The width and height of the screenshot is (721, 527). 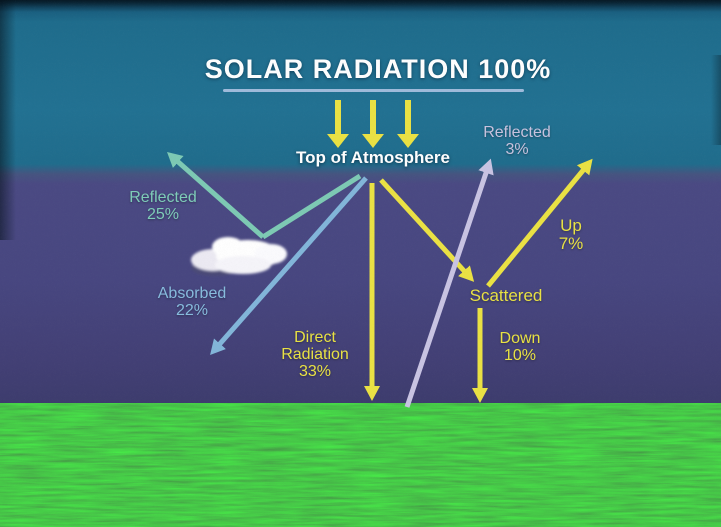 What do you see at coordinates (289, 266) in the screenshot?
I see `absorbed-arrow` at bounding box center [289, 266].